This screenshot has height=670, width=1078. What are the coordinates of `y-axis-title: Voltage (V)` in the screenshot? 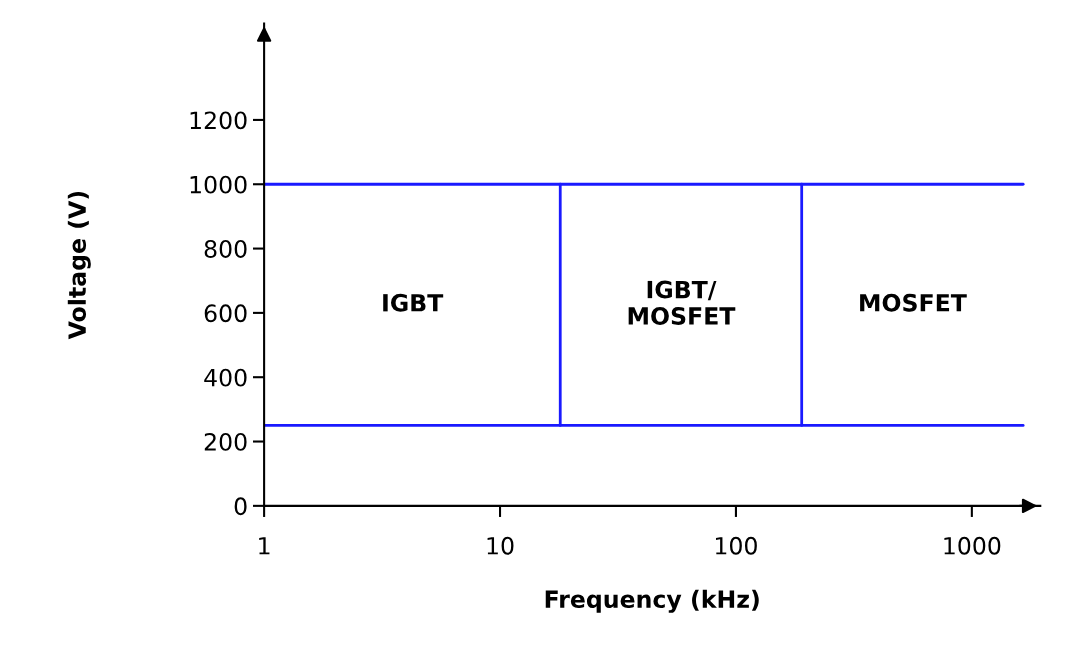 It's located at (79, 265).